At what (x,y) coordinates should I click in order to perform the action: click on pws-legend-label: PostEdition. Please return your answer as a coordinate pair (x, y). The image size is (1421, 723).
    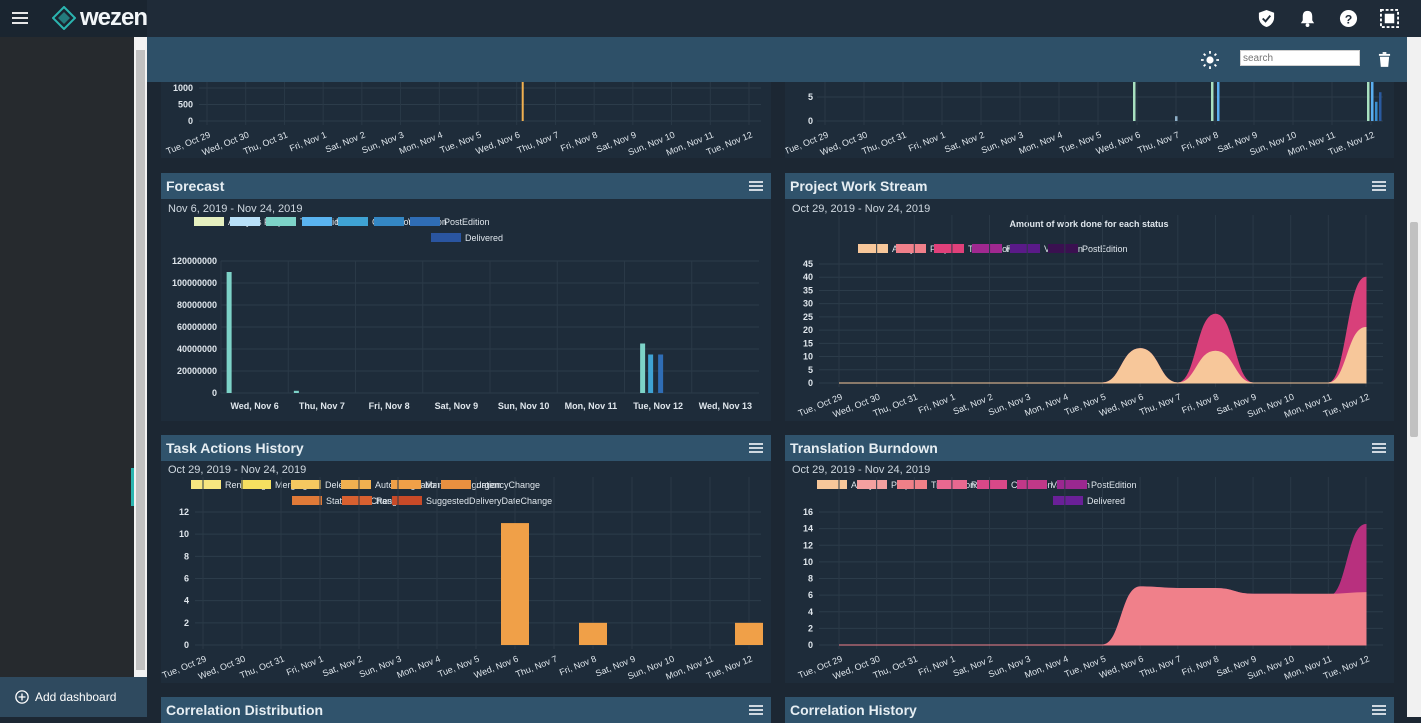
    Looking at the image, I should click on (1105, 249).